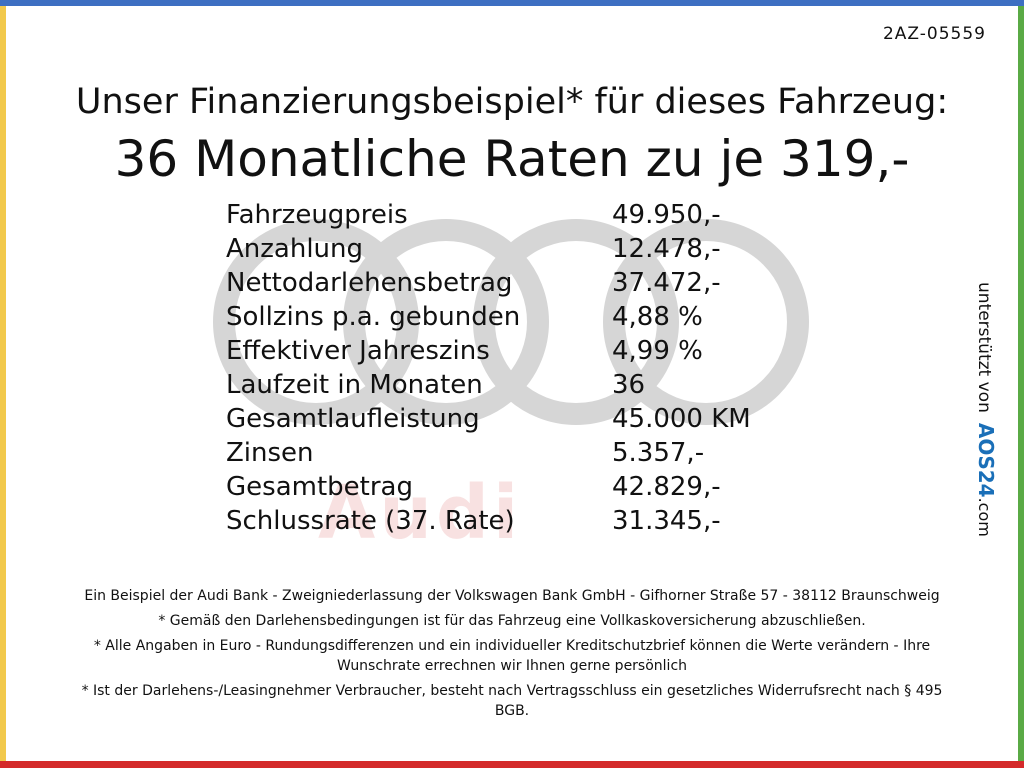  I want to click on row-value: 45.000 KM, so click(681, 419).